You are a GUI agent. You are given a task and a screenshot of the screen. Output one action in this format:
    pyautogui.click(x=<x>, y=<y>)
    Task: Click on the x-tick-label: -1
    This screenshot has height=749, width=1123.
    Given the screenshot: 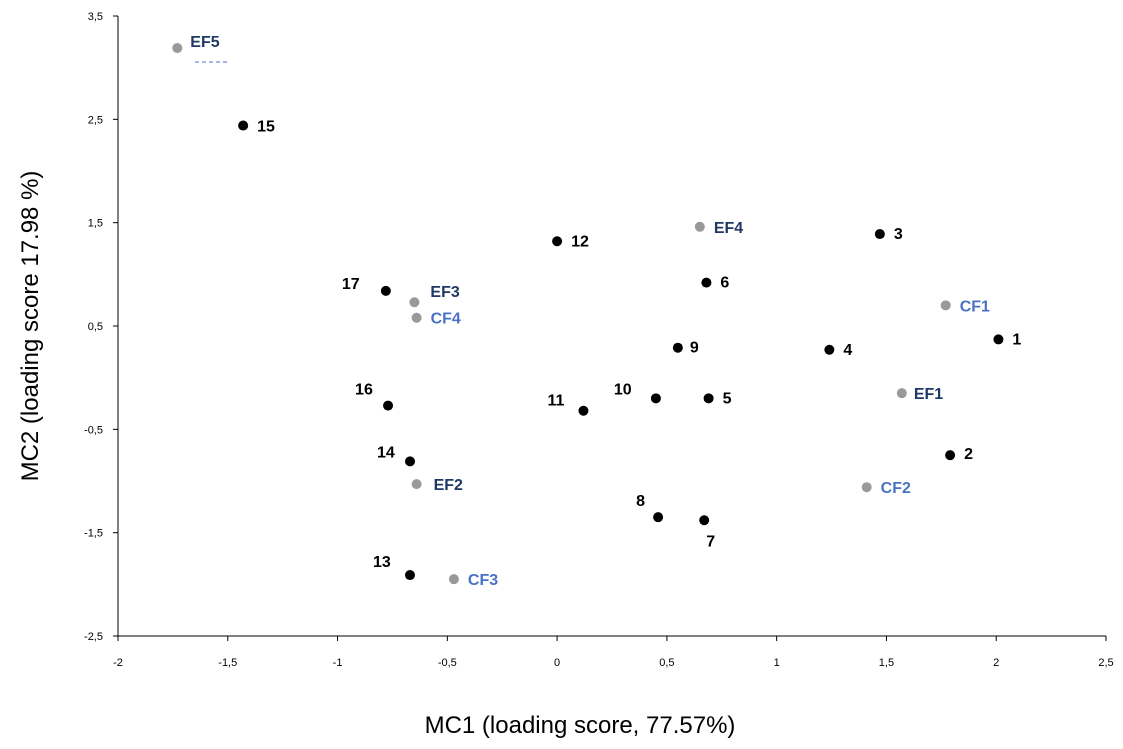 What is the action you would take?
    pyautogui.click(x=338, y=663)
    